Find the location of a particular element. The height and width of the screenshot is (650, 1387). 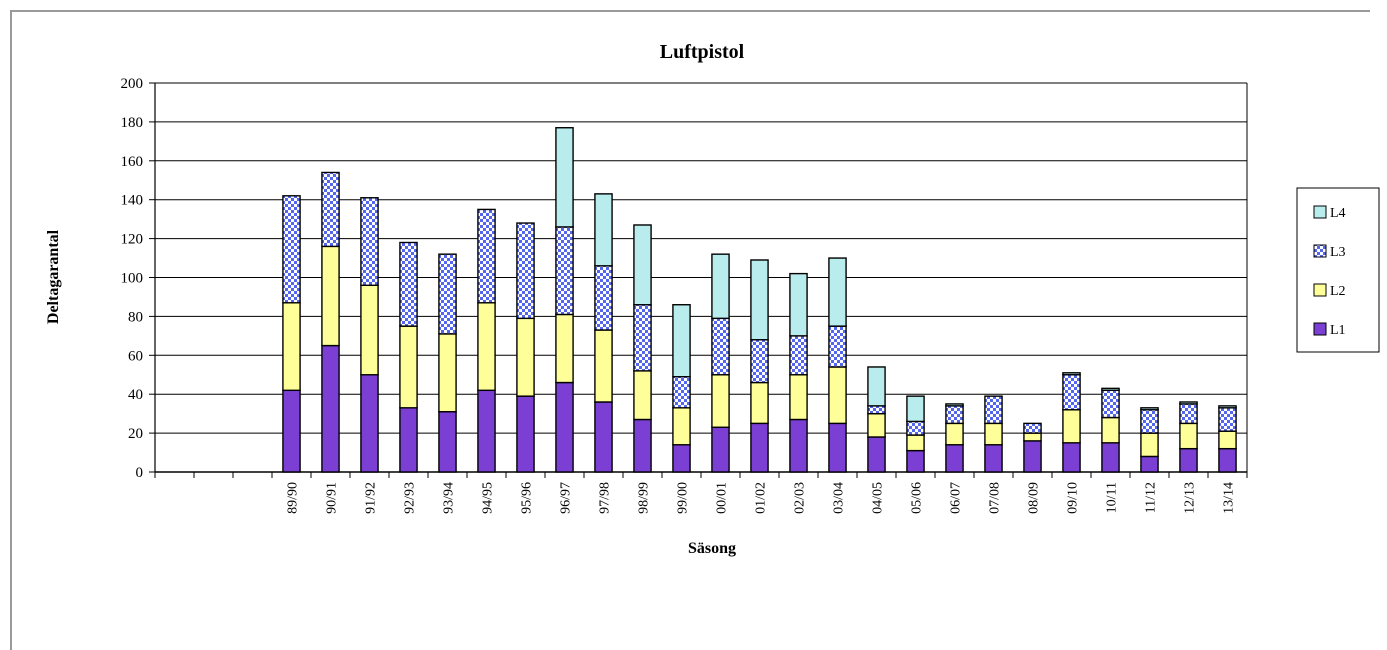

x-tick-label: 92/93 is located at coordinates (410, 498).